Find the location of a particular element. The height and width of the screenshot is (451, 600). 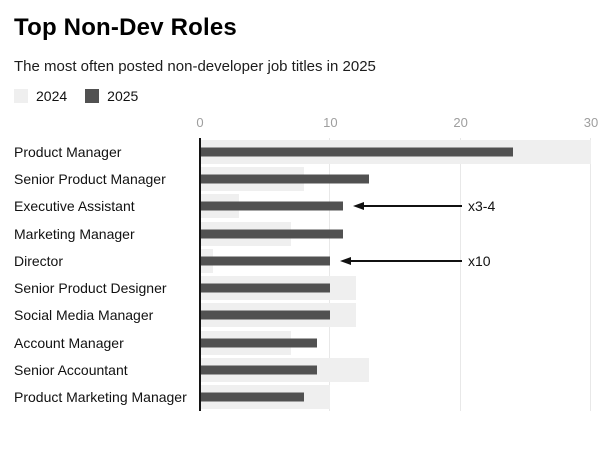

category-label: Director is located at coordinates (39, 260).